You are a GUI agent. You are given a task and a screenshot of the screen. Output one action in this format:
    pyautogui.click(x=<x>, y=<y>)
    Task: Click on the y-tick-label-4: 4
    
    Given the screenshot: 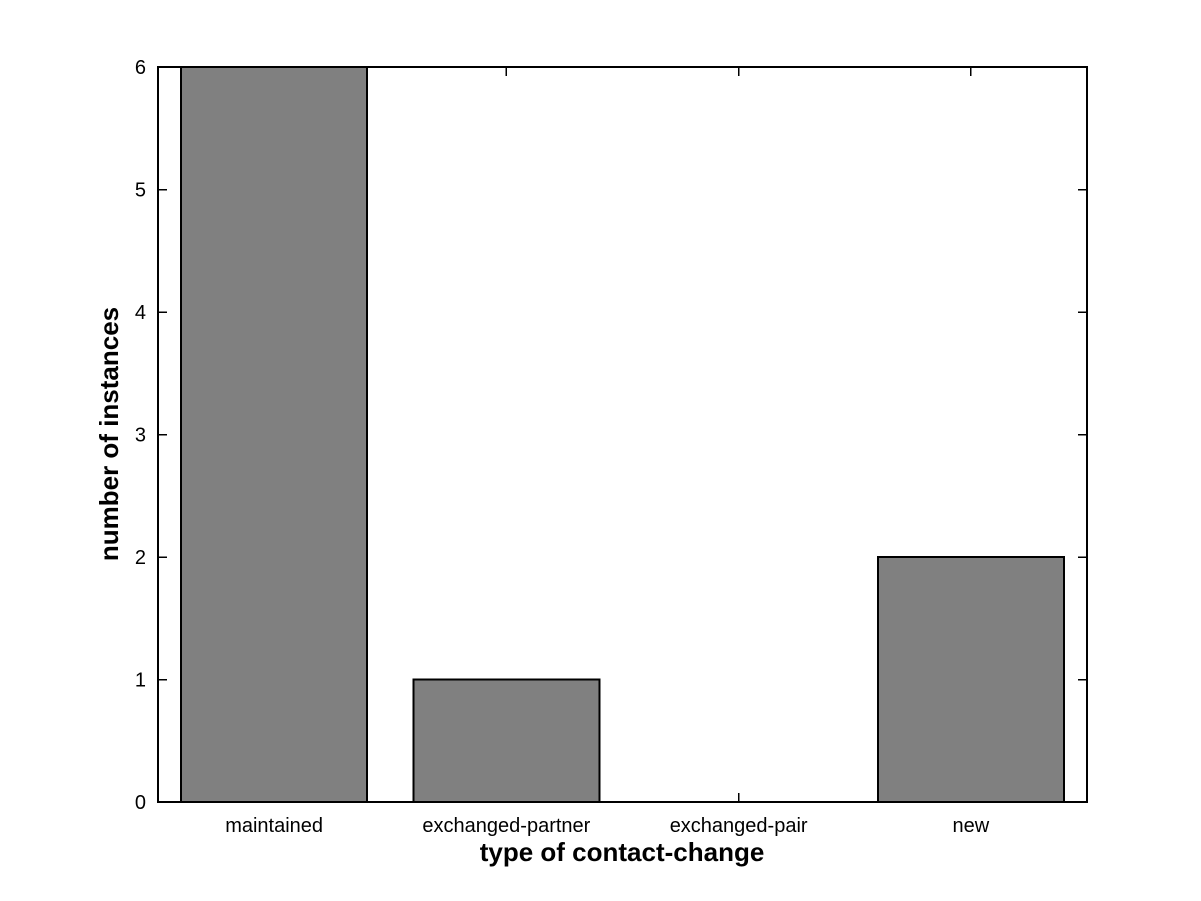 What is the action you would take?
    pyautogui.click(x=140, y=313)
    